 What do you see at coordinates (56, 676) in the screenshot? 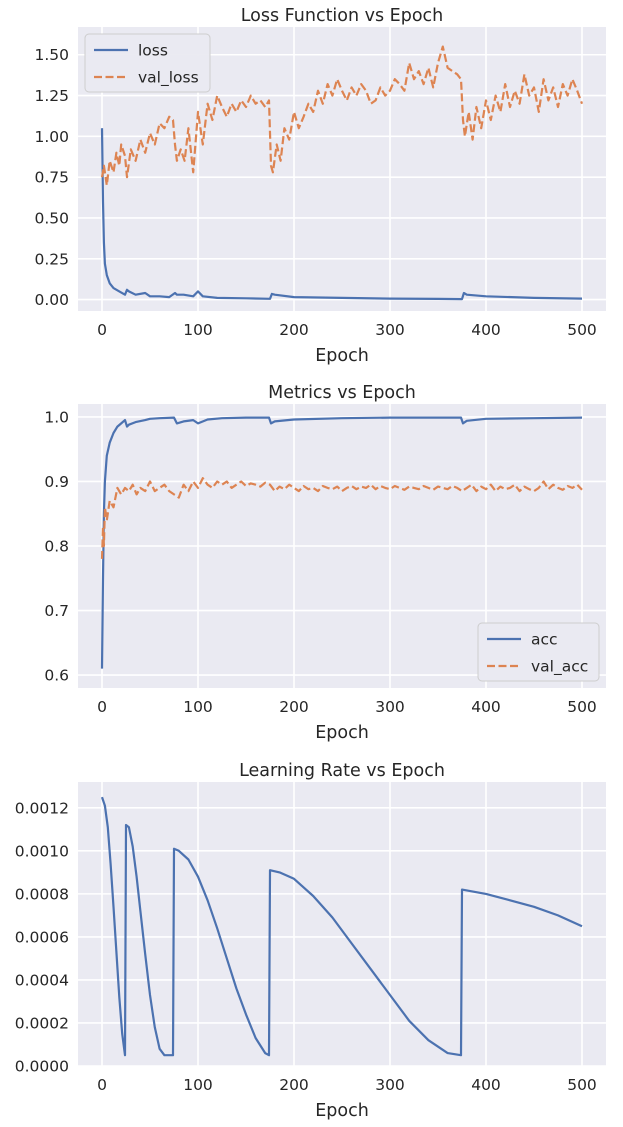
I see `y-tick-label: 0.6` at bounding box center [56, 676].